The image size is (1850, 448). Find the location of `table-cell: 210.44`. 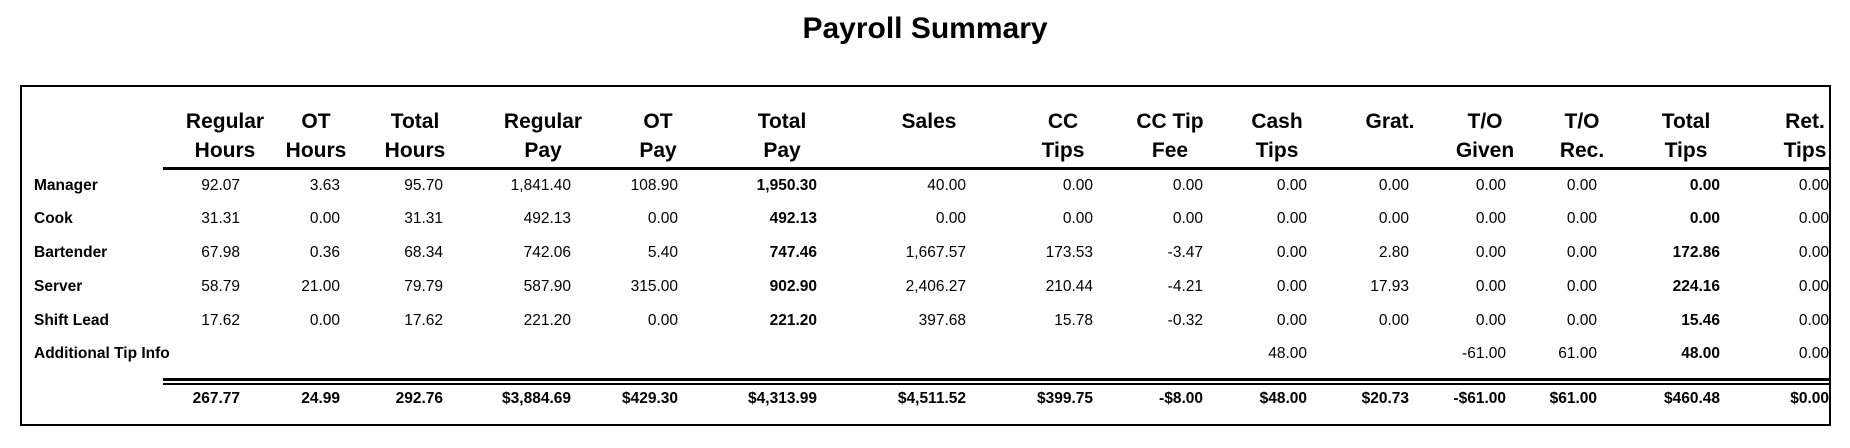

table-cell: 210.44 is located at coordinates (1069, 286).